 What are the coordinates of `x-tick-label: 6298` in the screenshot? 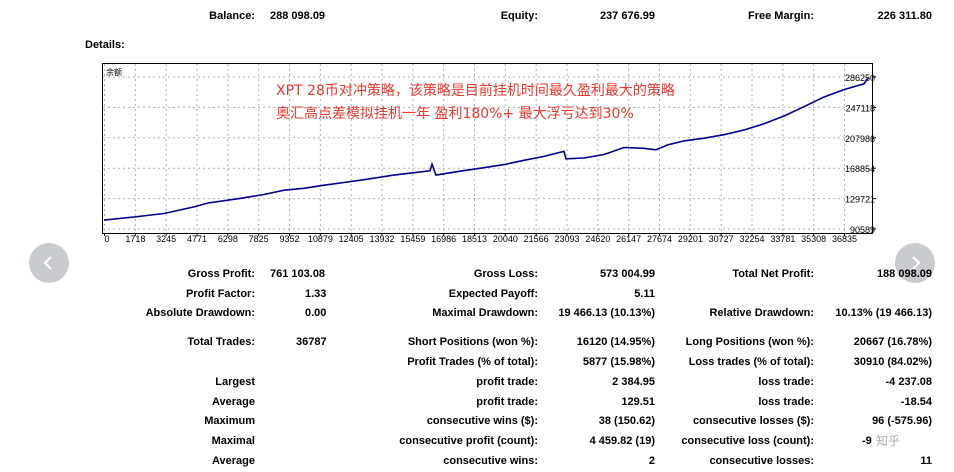 It's located at (228, 238).